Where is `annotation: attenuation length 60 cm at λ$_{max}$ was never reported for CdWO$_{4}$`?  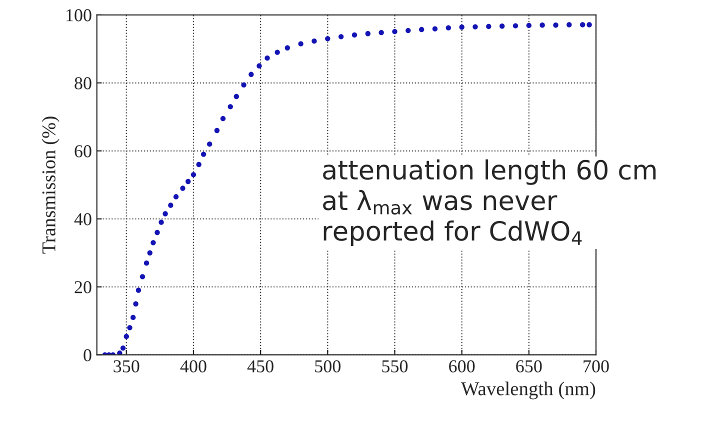
annotation: attenuation length 60 cm at λ$_{max}$ was never reported for CdWO$_{4}$ is located at coordinates (489, 202).